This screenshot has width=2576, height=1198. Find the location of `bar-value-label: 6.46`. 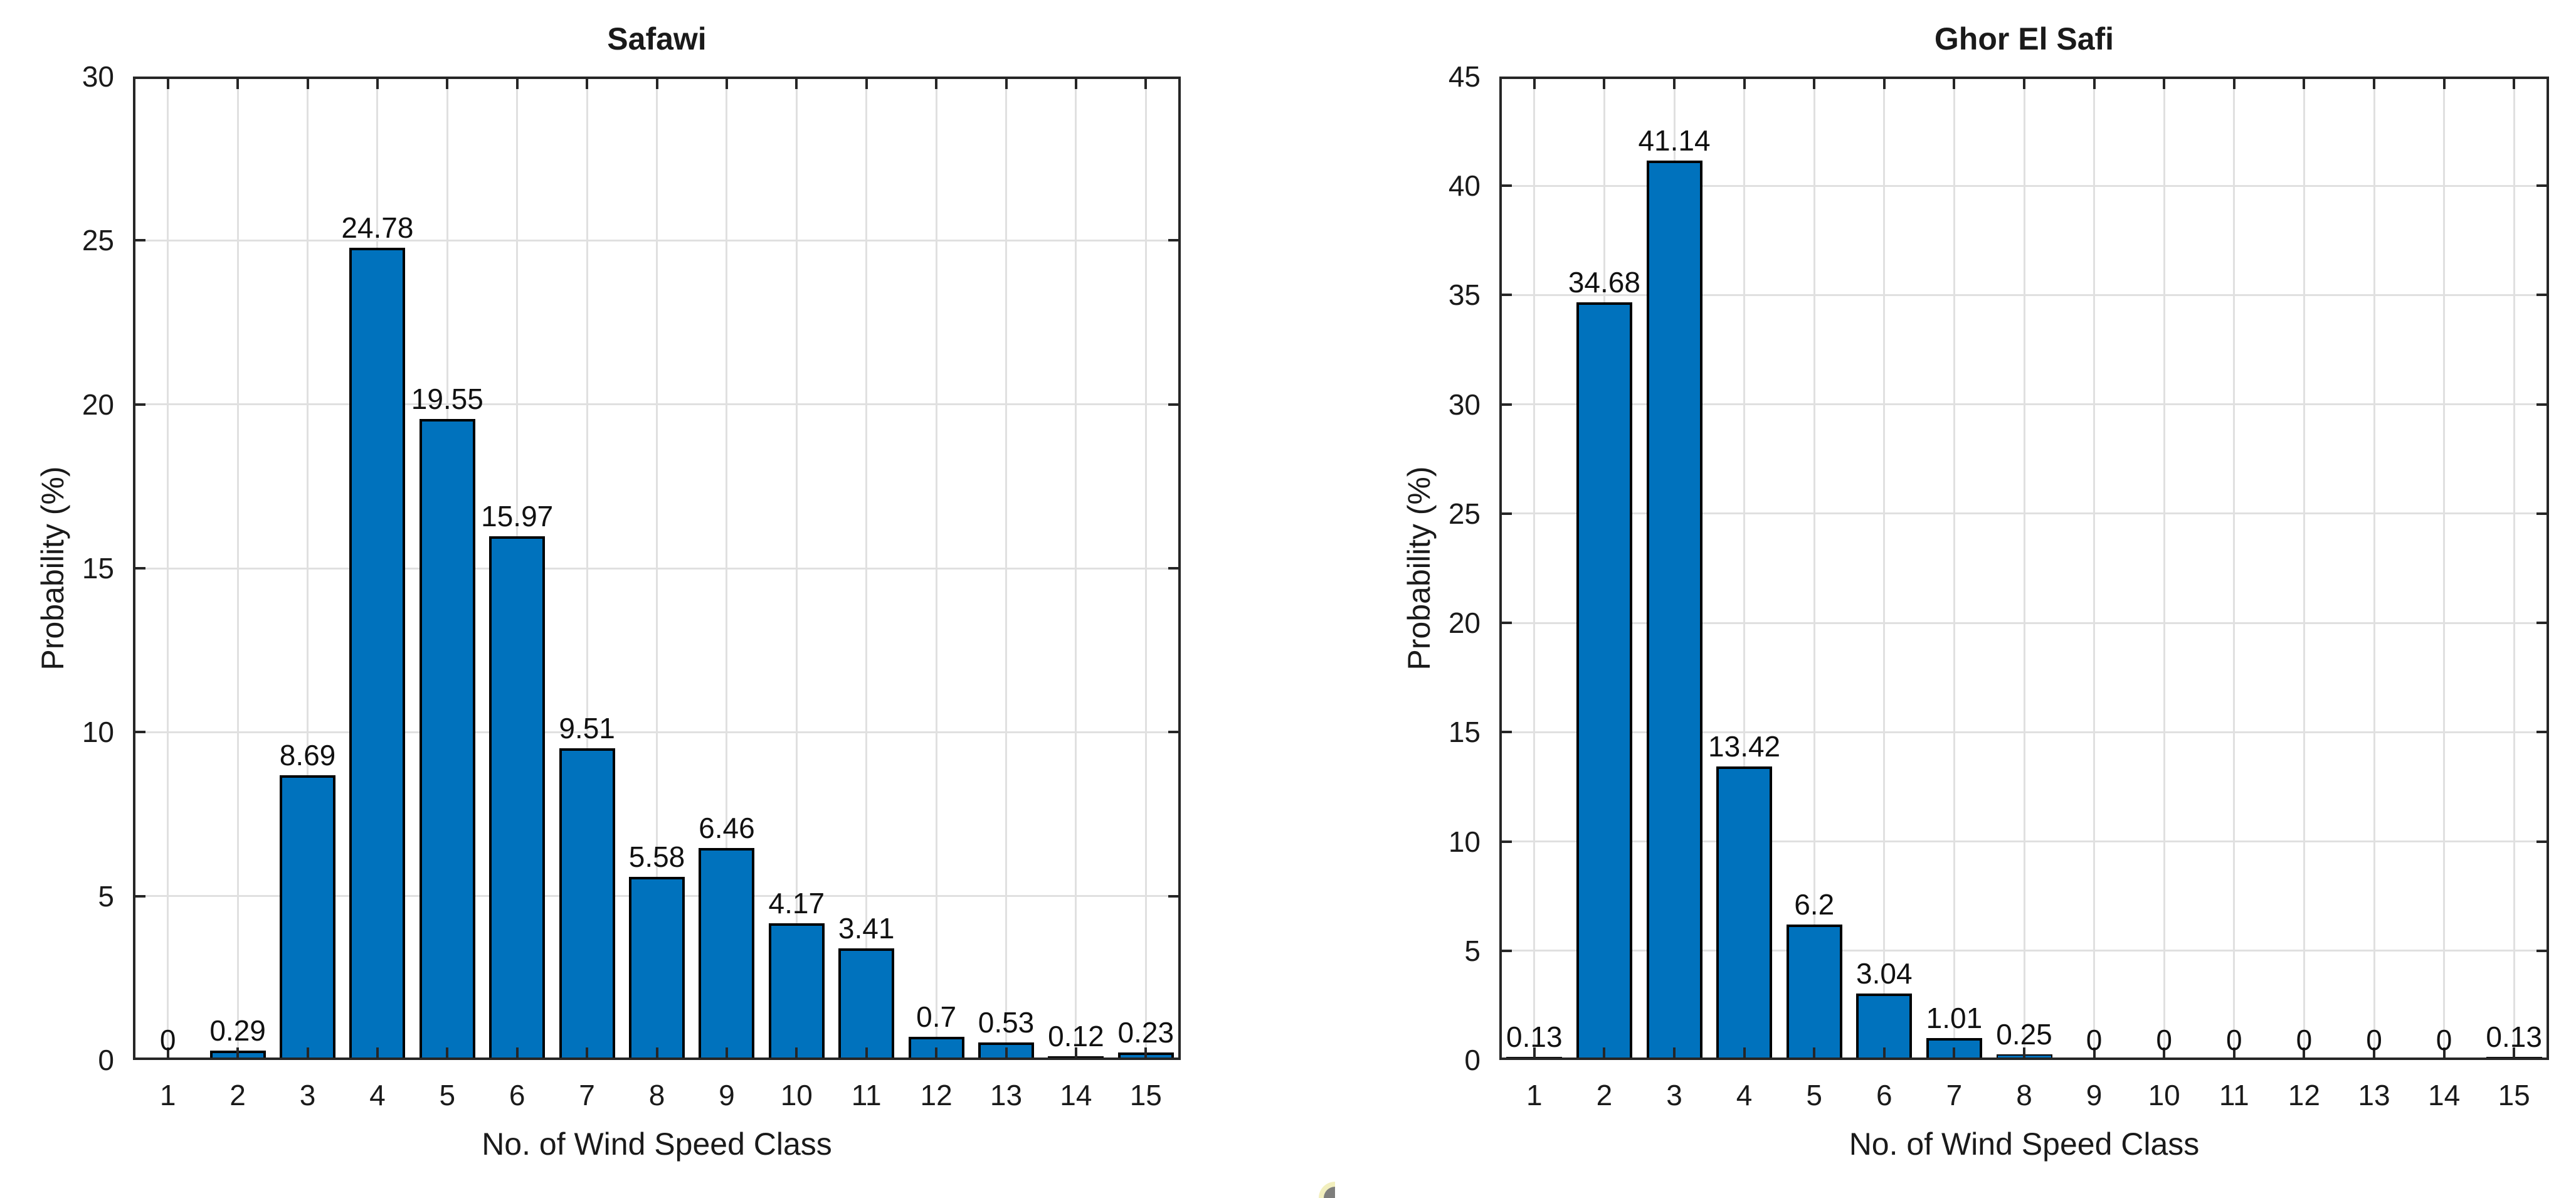

bar-value-label: 6.46 is located at coordinates (727, 828).